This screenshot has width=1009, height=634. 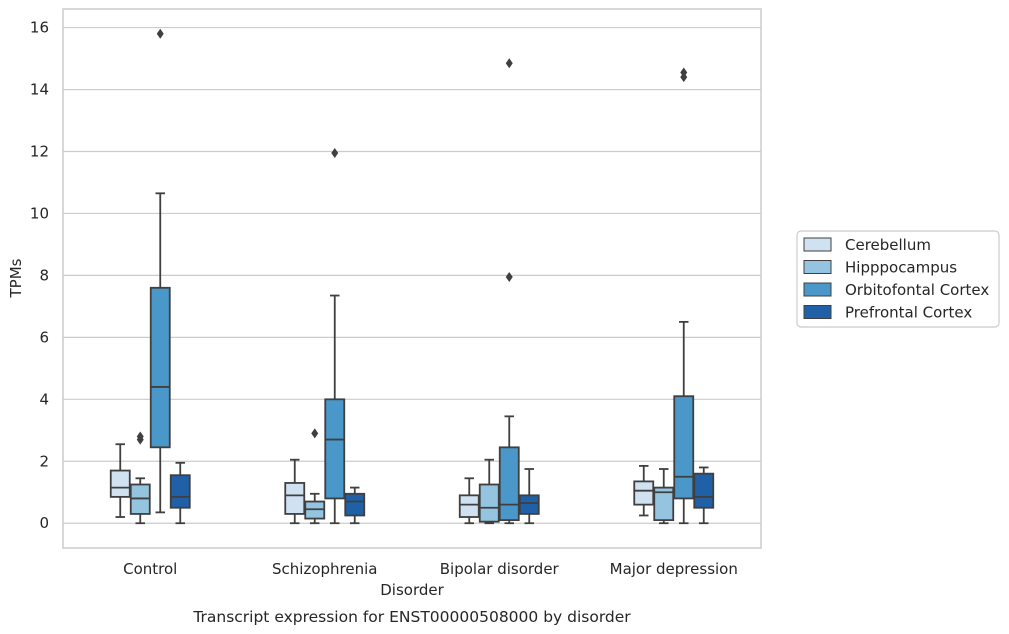 What do you see at coordinates (44, 399) in the screenshot?
I see `y-tick-label: 4` at bounding box center [44, 399].